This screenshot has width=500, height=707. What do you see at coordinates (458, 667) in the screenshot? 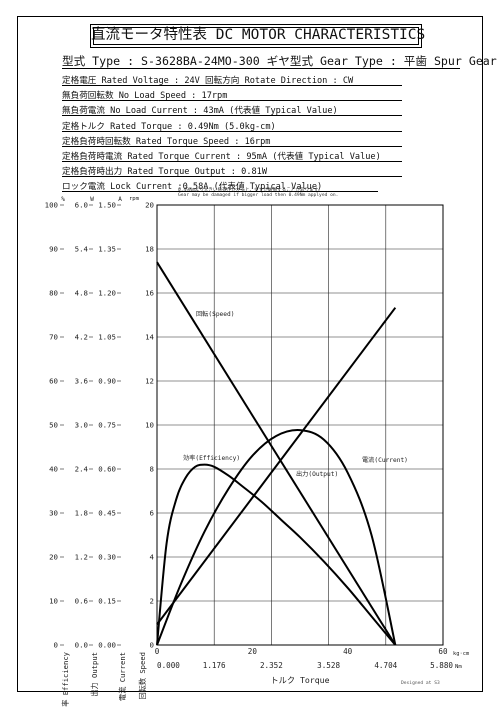
I see `x-nm-unit: Nm` at bounding box center [458, 667].